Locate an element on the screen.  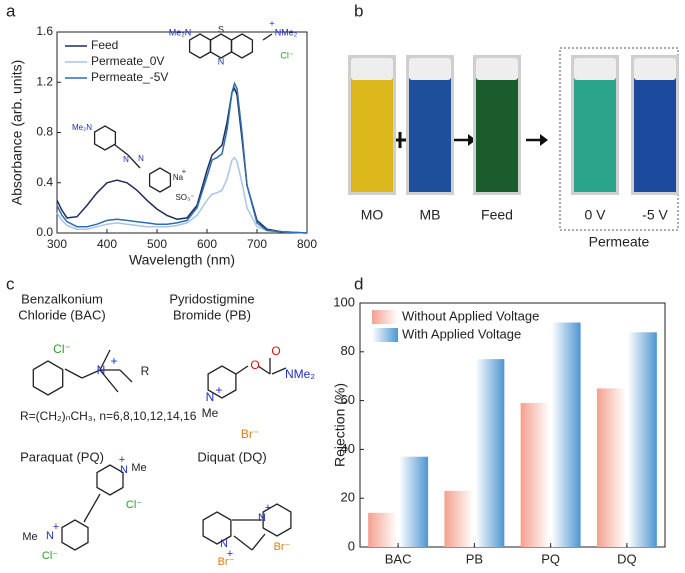
x-tick-label: 400 is located at coordinates (107, 244).